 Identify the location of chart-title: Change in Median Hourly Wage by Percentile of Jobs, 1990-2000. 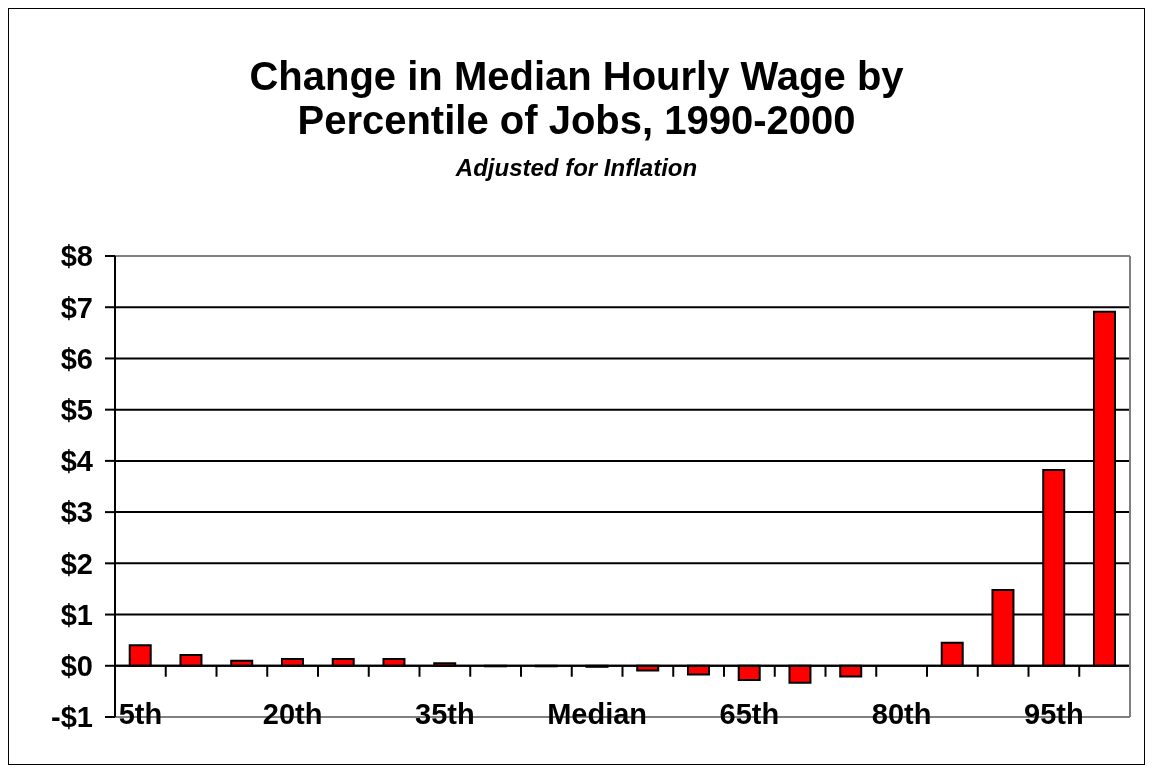
(576, 98).